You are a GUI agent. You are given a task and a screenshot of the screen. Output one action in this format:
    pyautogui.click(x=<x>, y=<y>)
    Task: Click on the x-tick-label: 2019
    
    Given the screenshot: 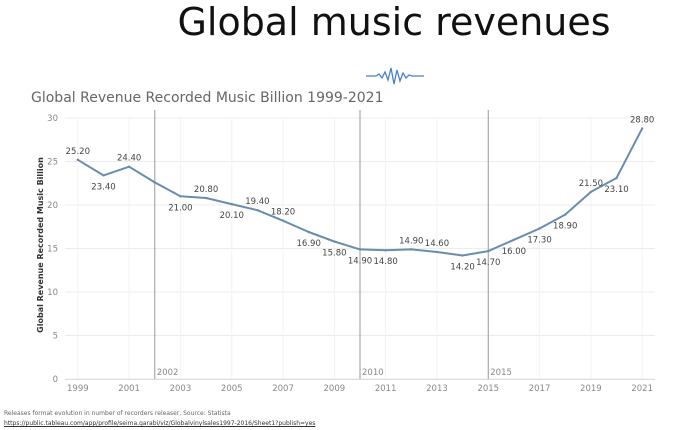 What is the action you would take?
    pyautogui.click(x=591, y=389)
    